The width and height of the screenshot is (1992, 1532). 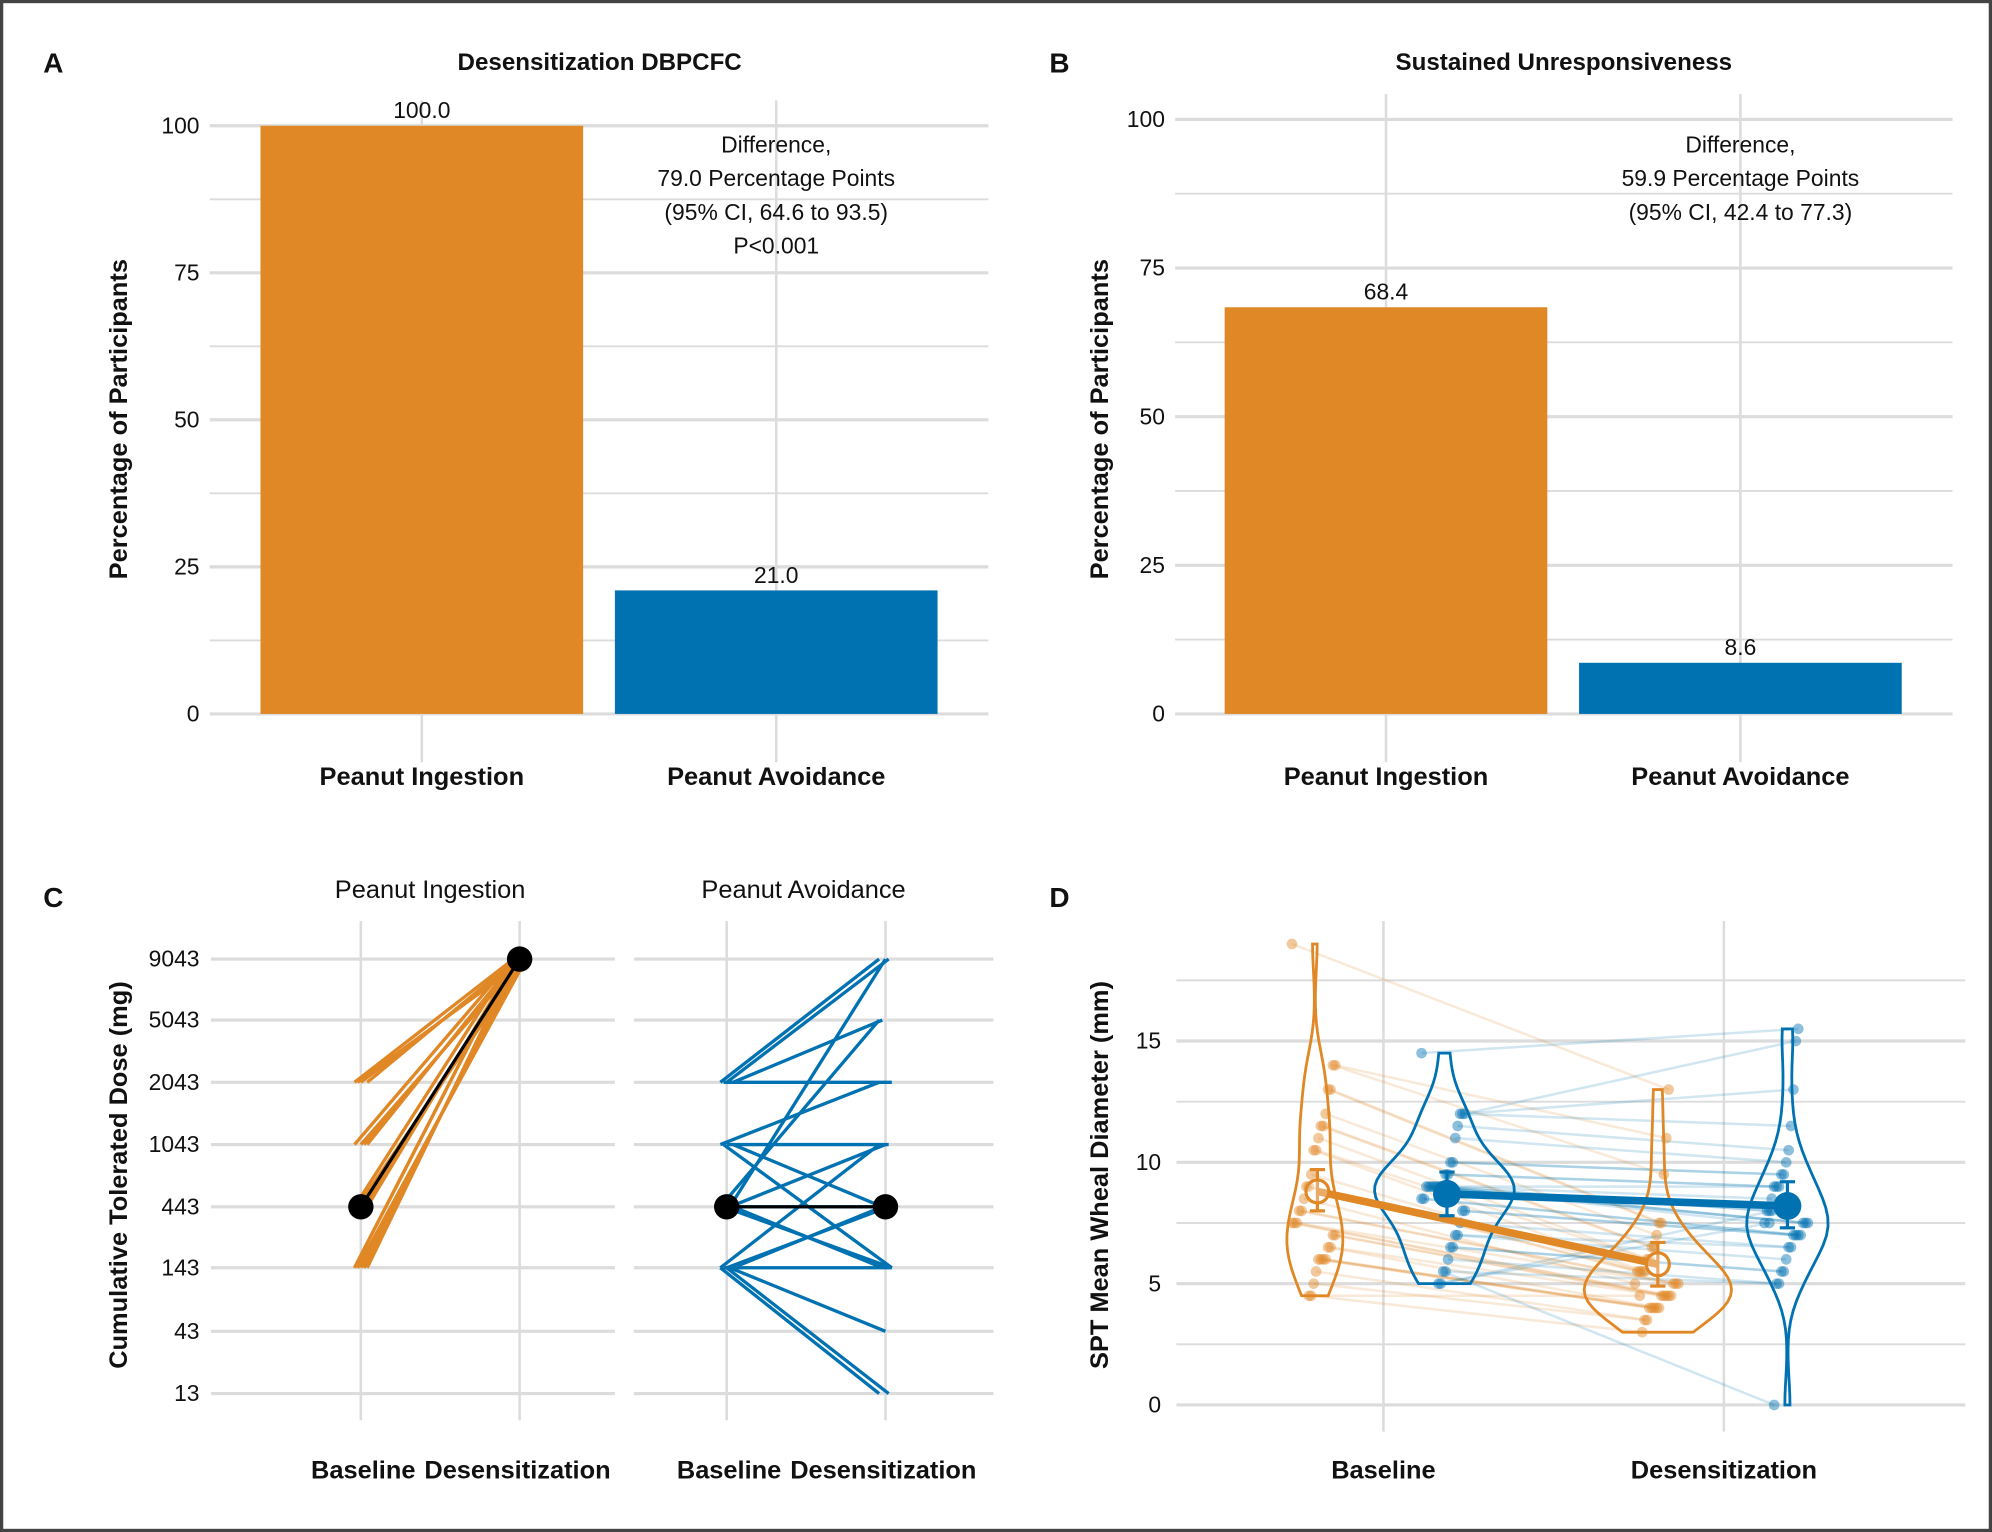 I want to click on difference-annotation: 79.0 Percentage Points, so click(x=776, y=178).